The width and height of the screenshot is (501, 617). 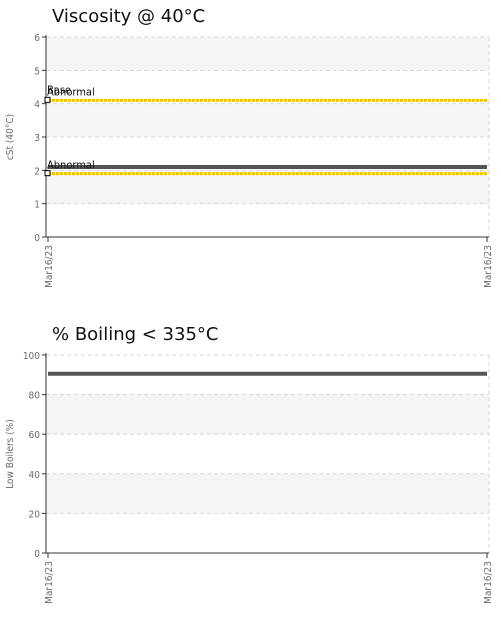 What do you see at coordinates (10, 454) in the screenshot?
I see `y-axis-label: Low Boilers (%)` at bounding box center [10, 454].